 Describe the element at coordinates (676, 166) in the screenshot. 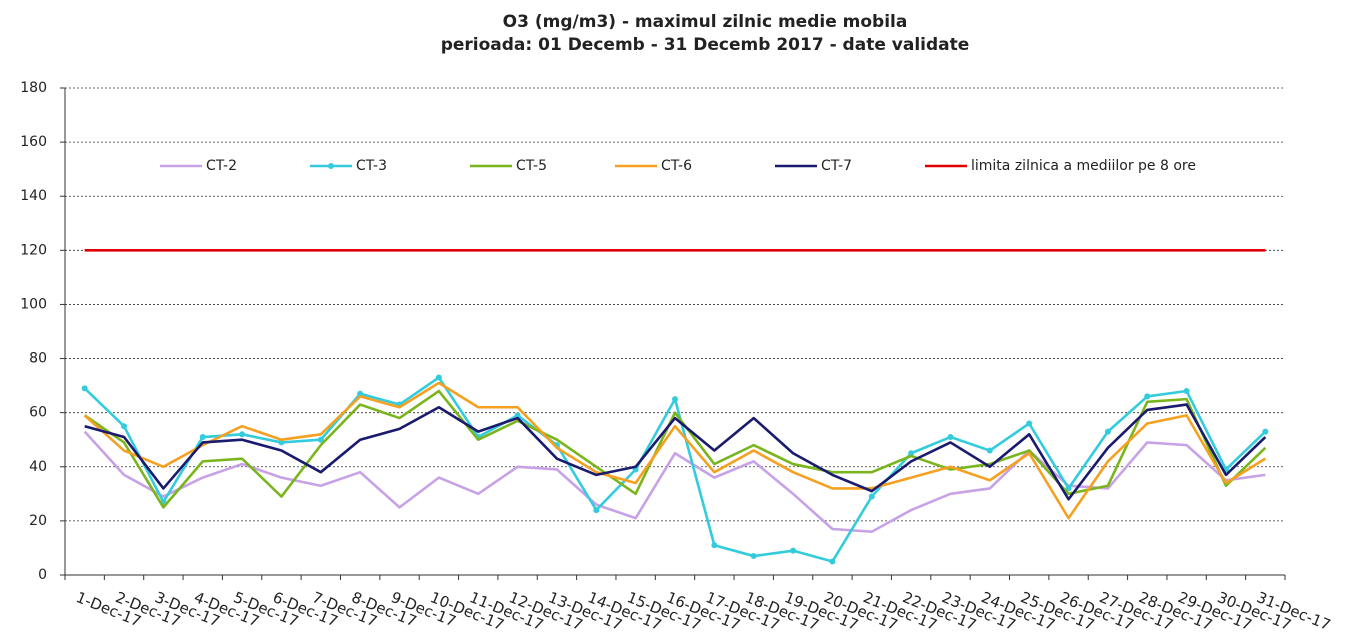

I see `legend-label: CT-6` at that location.